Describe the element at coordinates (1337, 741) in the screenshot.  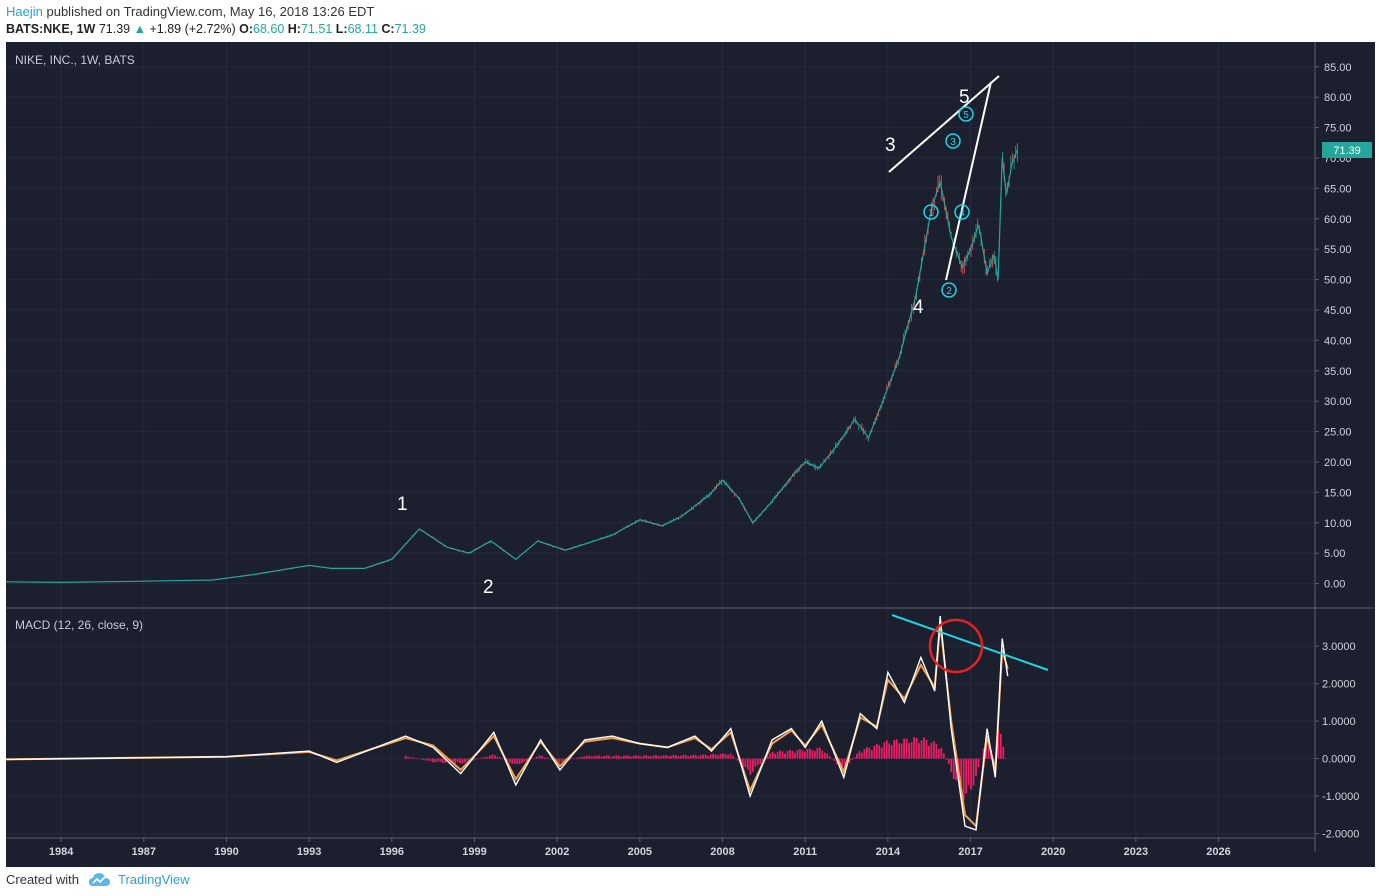
I see `macd-axis: 3.0000 2.0000 1.0000 0.0000 -1.0000 -2.0000` at that location.